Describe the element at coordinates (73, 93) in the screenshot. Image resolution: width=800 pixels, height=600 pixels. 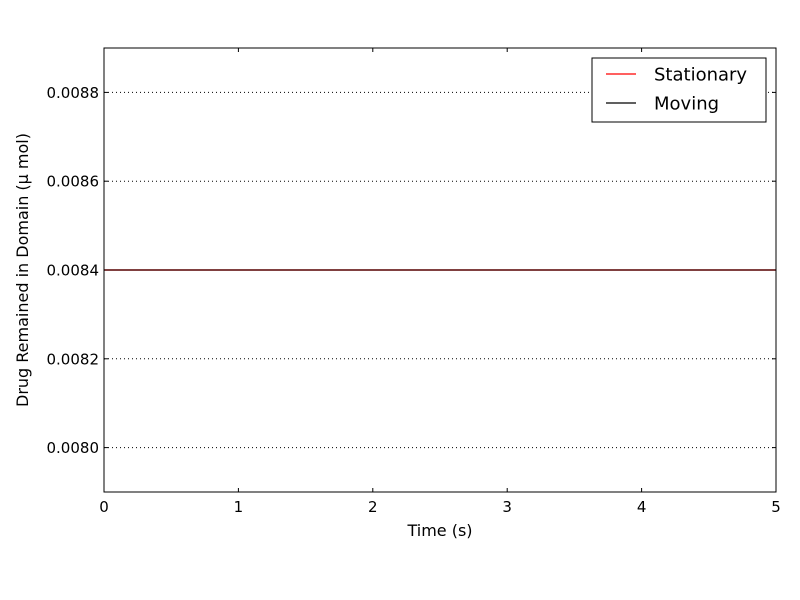
I see `y-tick-label: 0.0088` at that location.